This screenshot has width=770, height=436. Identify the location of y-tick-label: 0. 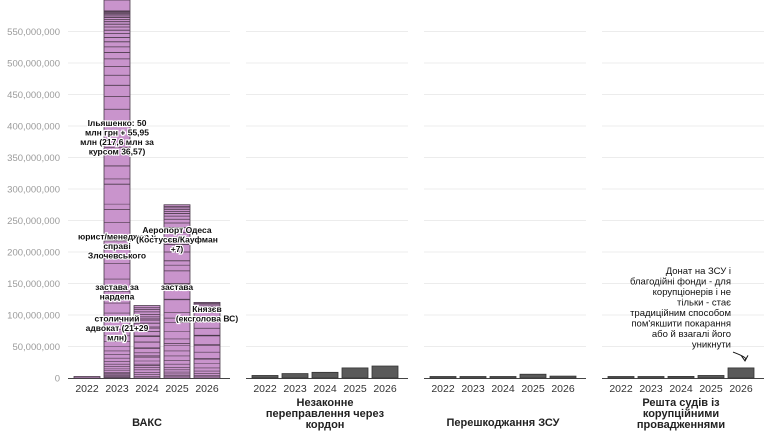
(57, 379).